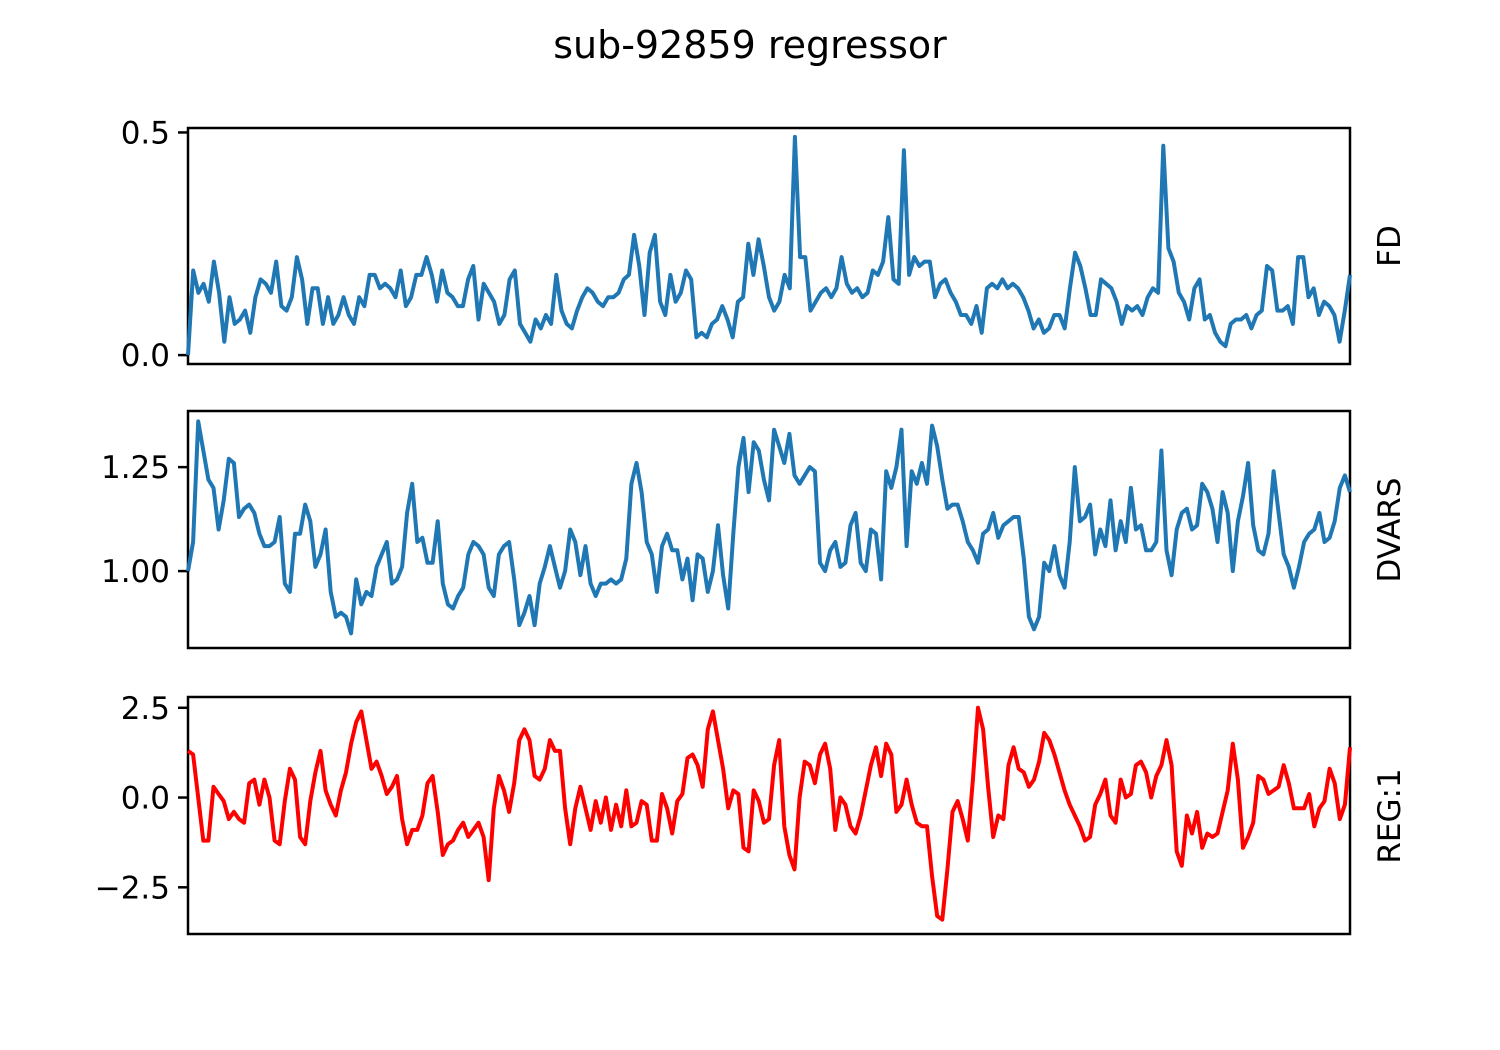 The image size is (1500, 1050). I want to click on reg1-axis-label: REG:1, so click(1390, 815).